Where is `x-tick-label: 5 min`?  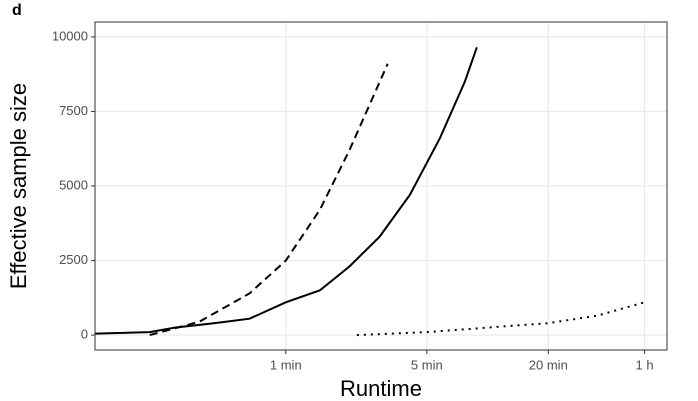 x-tick-label: 5 min is located at coordinates (427, 364).